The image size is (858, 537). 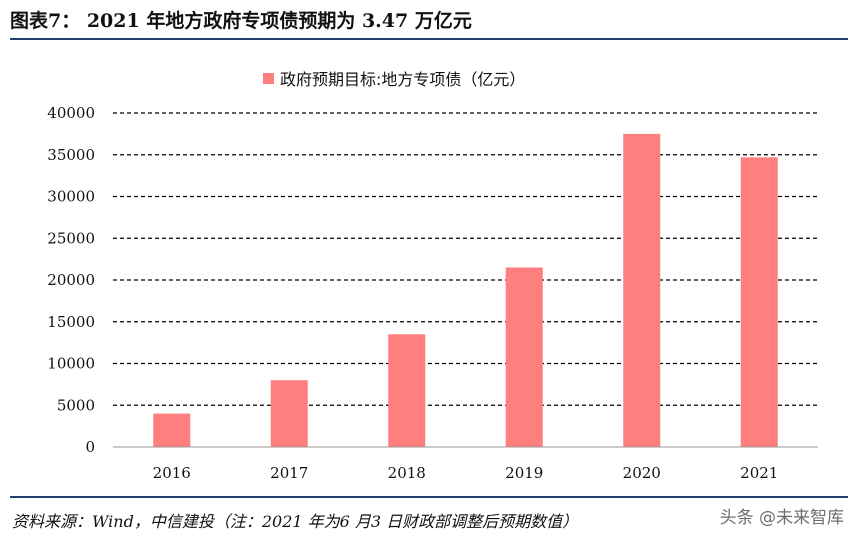 I want to click on x-tick-label: 2017, so click(x=289, y=473).